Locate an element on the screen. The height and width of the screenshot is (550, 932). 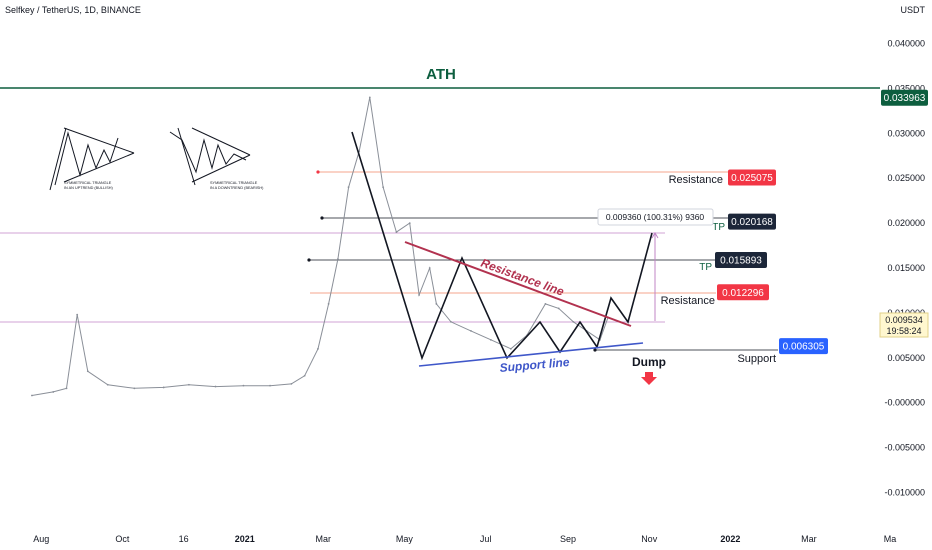
time-tick-label: Nov is located at coordinates (649, 539).